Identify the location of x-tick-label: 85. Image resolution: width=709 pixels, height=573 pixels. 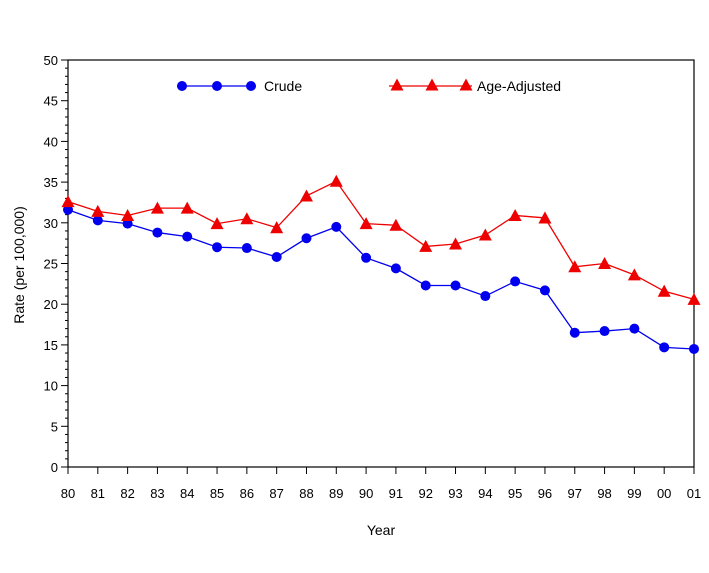
(217, 493).